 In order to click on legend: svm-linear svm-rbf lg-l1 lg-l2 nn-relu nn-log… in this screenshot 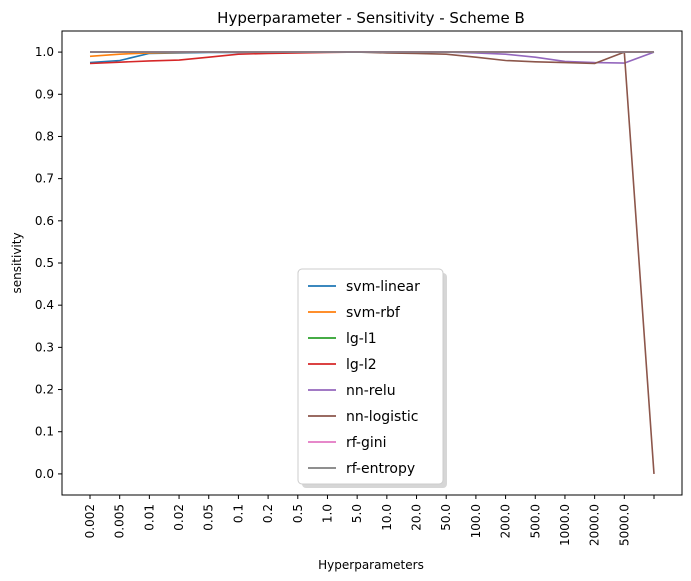, I will do `click(372, 378)`.